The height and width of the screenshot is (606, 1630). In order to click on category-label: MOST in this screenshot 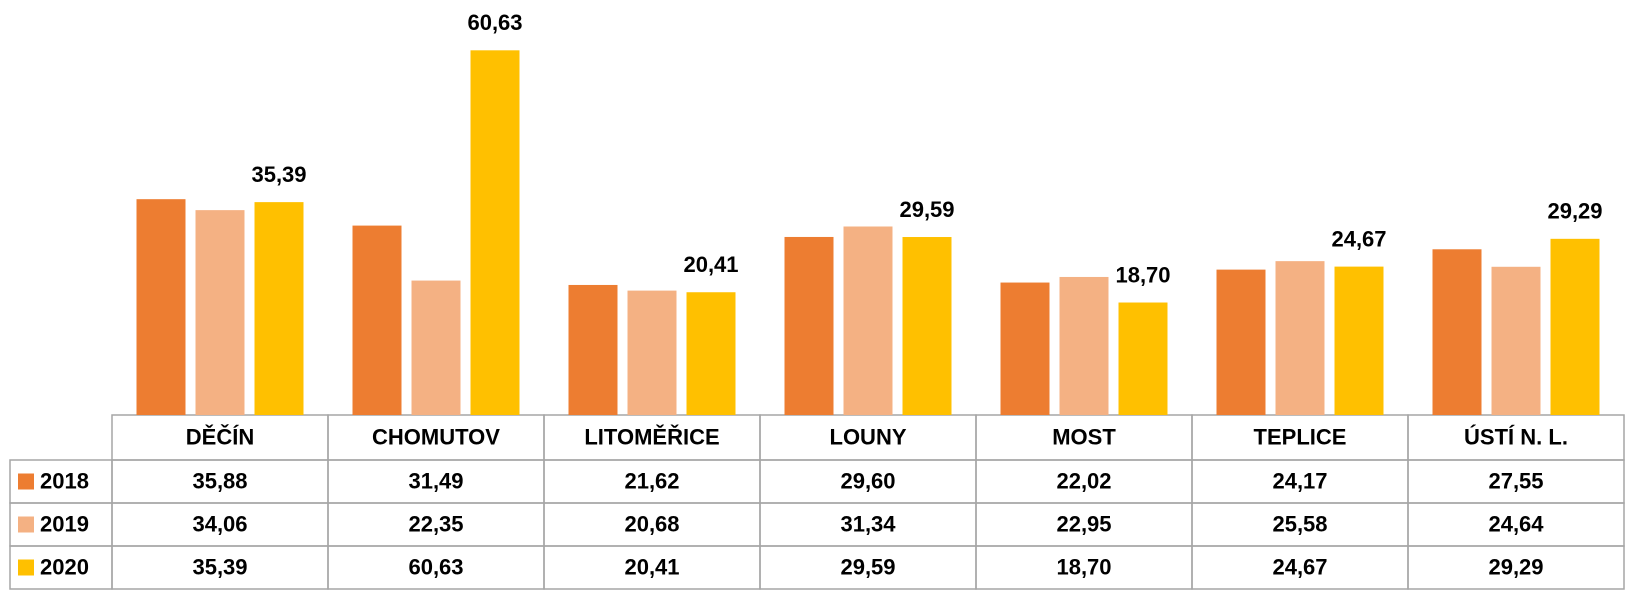, I will do `click(1084, 436)`.